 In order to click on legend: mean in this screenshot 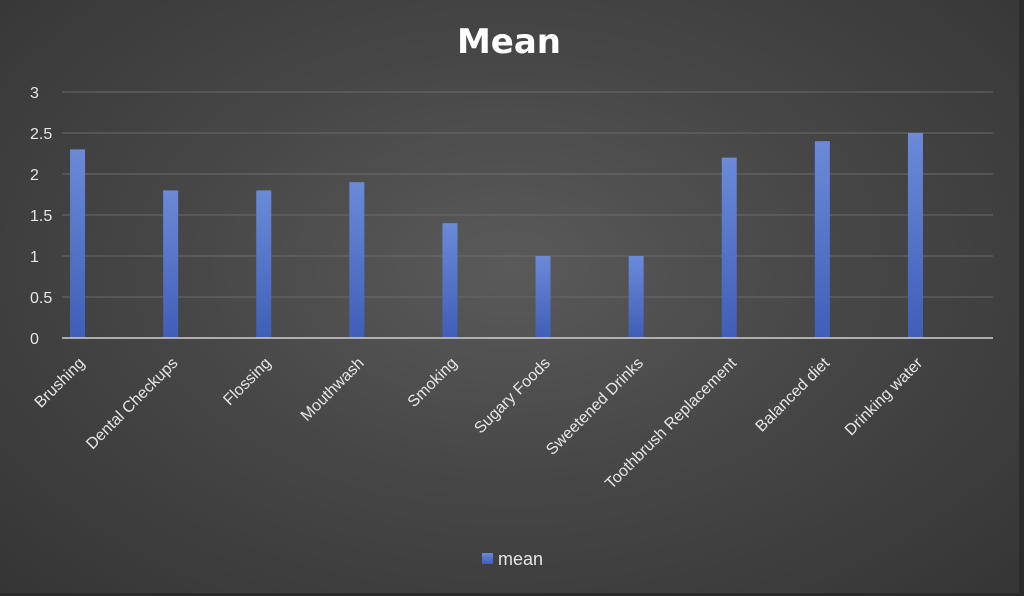, I will do `click(512, 559)`.